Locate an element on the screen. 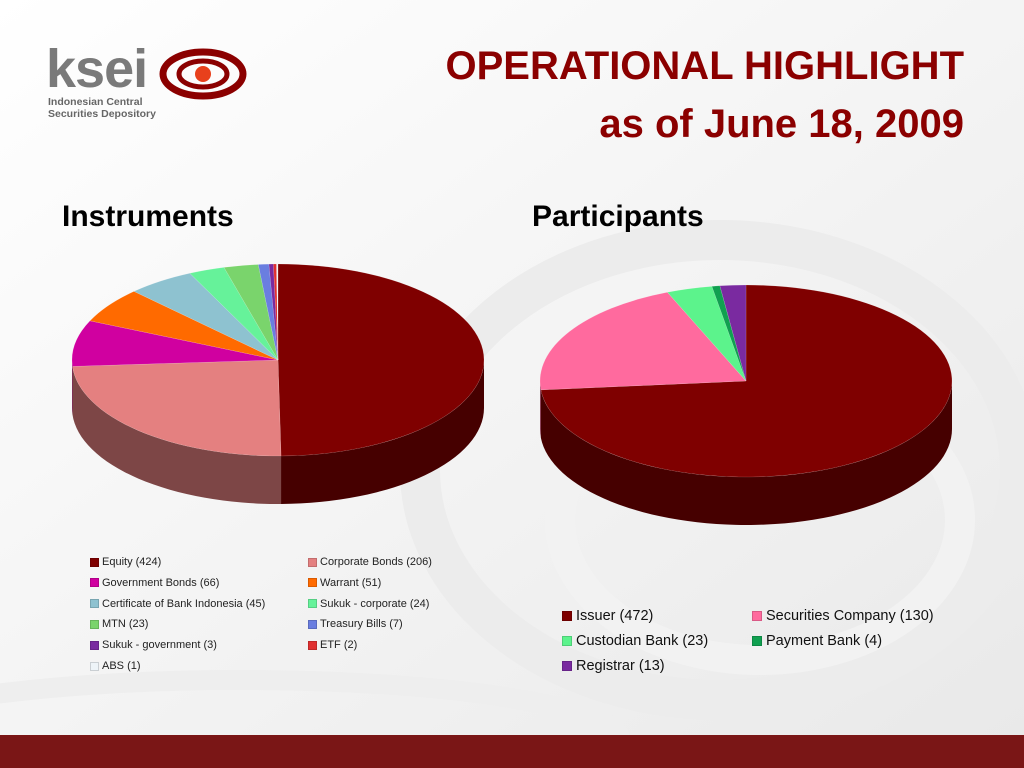 The height and width of the screenshot is (768, 1024). legend-label: Sukuk - corporate (24) is located at coordinates (375, 603).